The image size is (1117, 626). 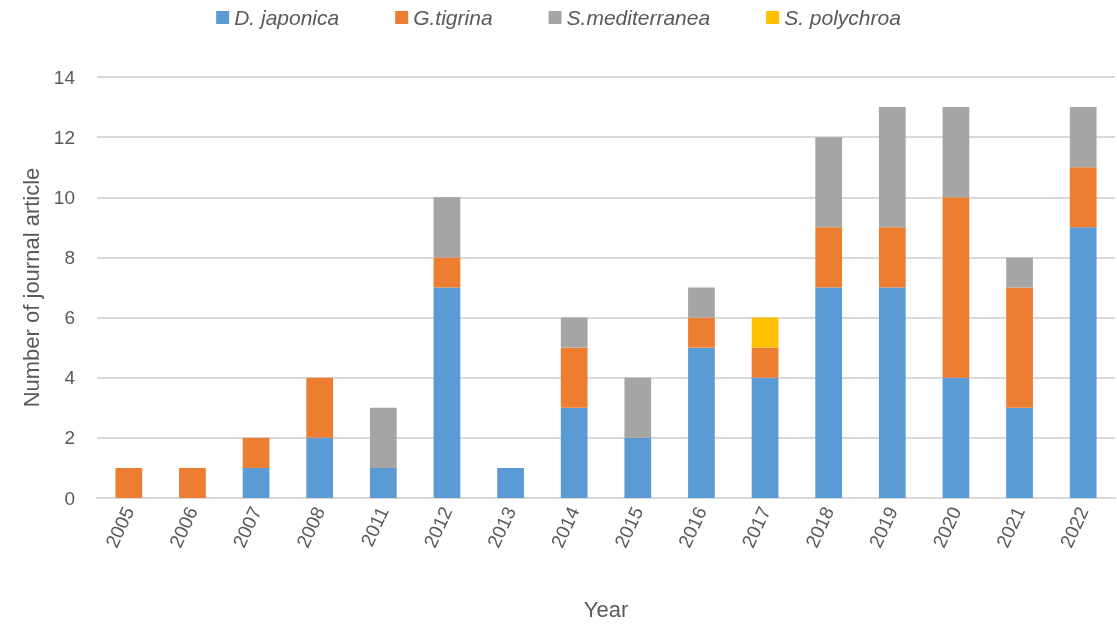 What do you see at coordinates (638, 17) in the screenshot?
I see `legend-label: S.mediterranea` at bounding box center [638, 17].